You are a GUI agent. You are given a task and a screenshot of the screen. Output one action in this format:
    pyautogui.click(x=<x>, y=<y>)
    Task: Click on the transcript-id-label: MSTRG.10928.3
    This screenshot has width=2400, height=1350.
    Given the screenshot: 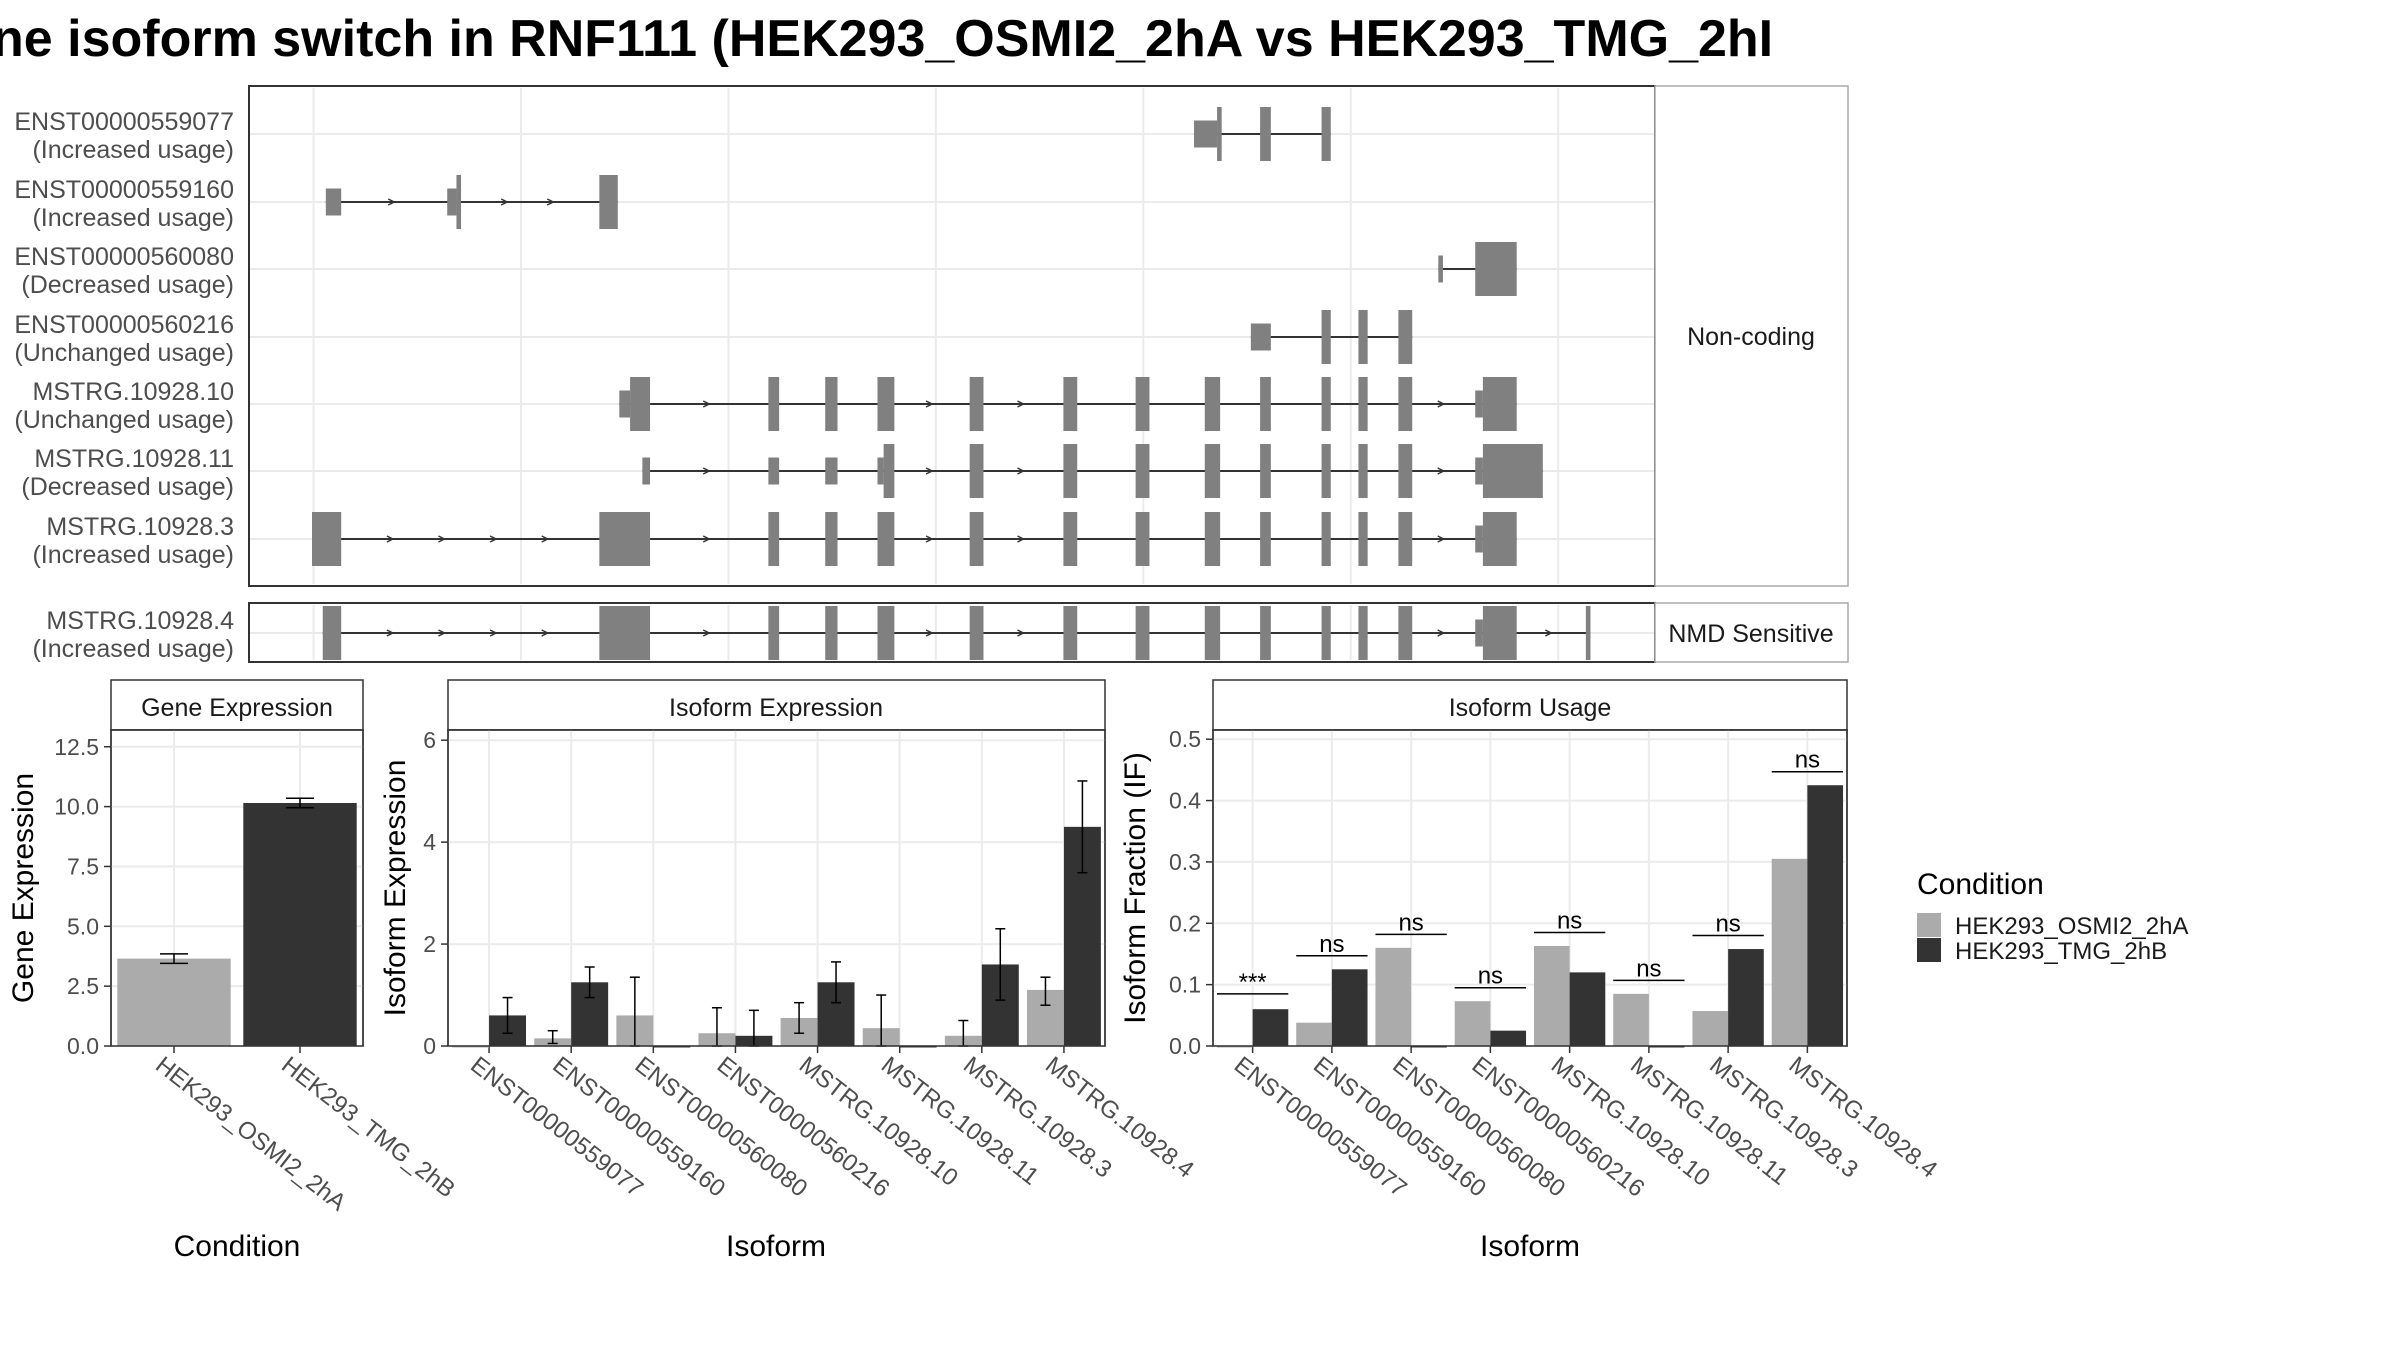 What is the action you would take?
    pyautogui.click(x=140, y=527)
    